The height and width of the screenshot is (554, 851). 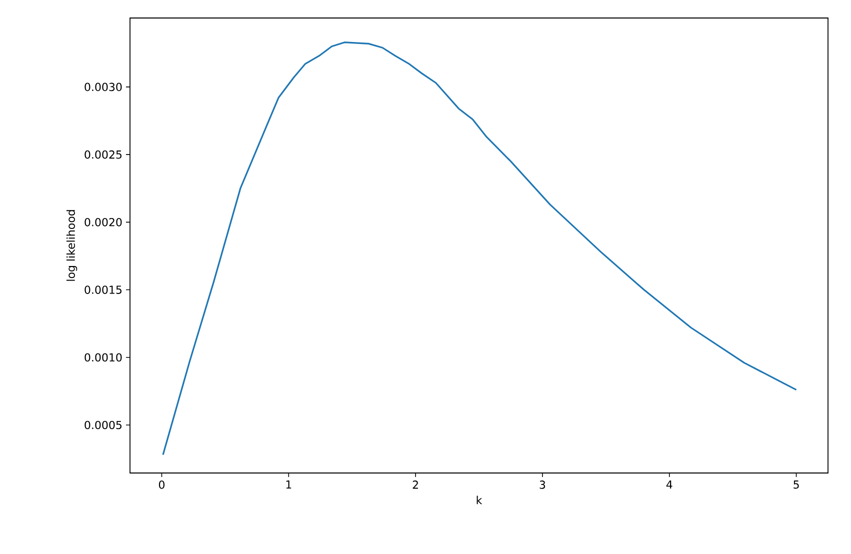 What do you see at coordinates (103, 222) in the screenshot?
I see `y-tick-label: 0.0020` at bounding box center [103, 222].